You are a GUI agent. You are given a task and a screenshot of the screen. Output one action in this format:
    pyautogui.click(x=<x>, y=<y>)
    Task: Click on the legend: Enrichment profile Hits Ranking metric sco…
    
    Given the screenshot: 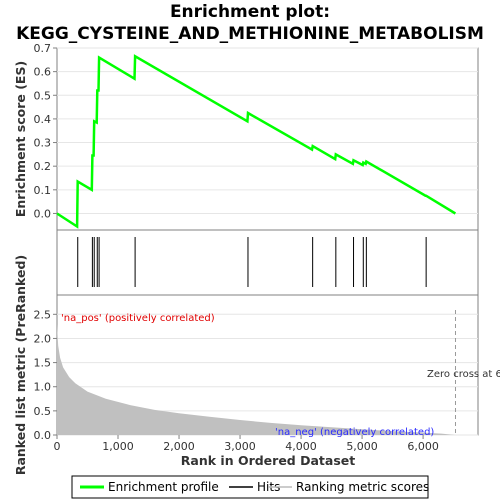 What is the action you would take?
    pyautogui.click(x=254, y=487)
    